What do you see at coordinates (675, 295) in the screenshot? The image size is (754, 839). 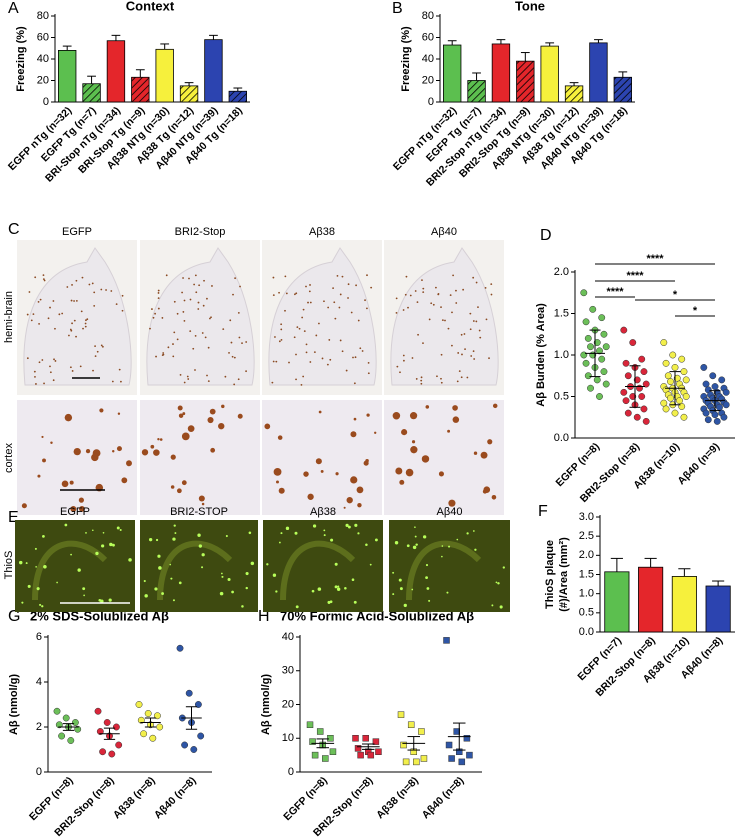 I see `significance-label: *` at bounding box center [675, 295].